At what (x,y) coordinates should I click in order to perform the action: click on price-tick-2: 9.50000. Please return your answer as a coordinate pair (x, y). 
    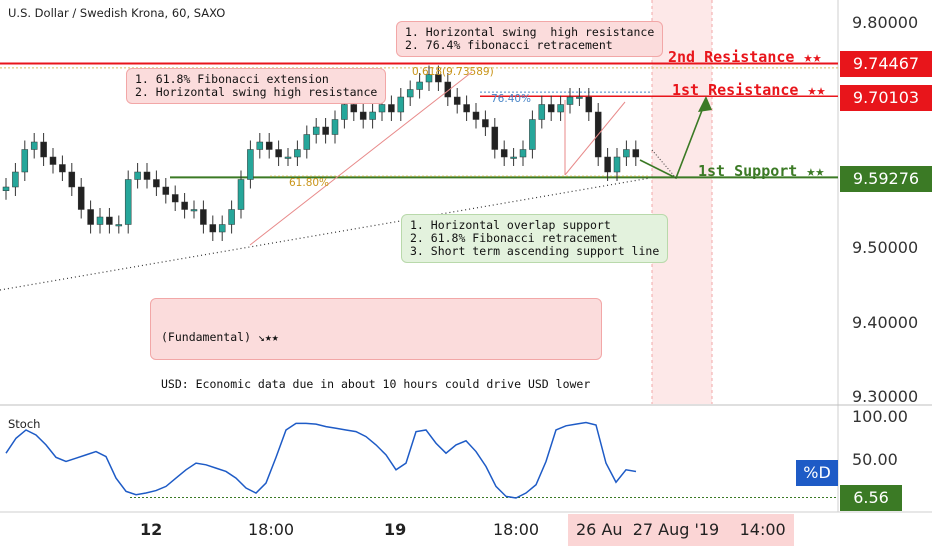
    Looking at the image, I should click on (885, 247).